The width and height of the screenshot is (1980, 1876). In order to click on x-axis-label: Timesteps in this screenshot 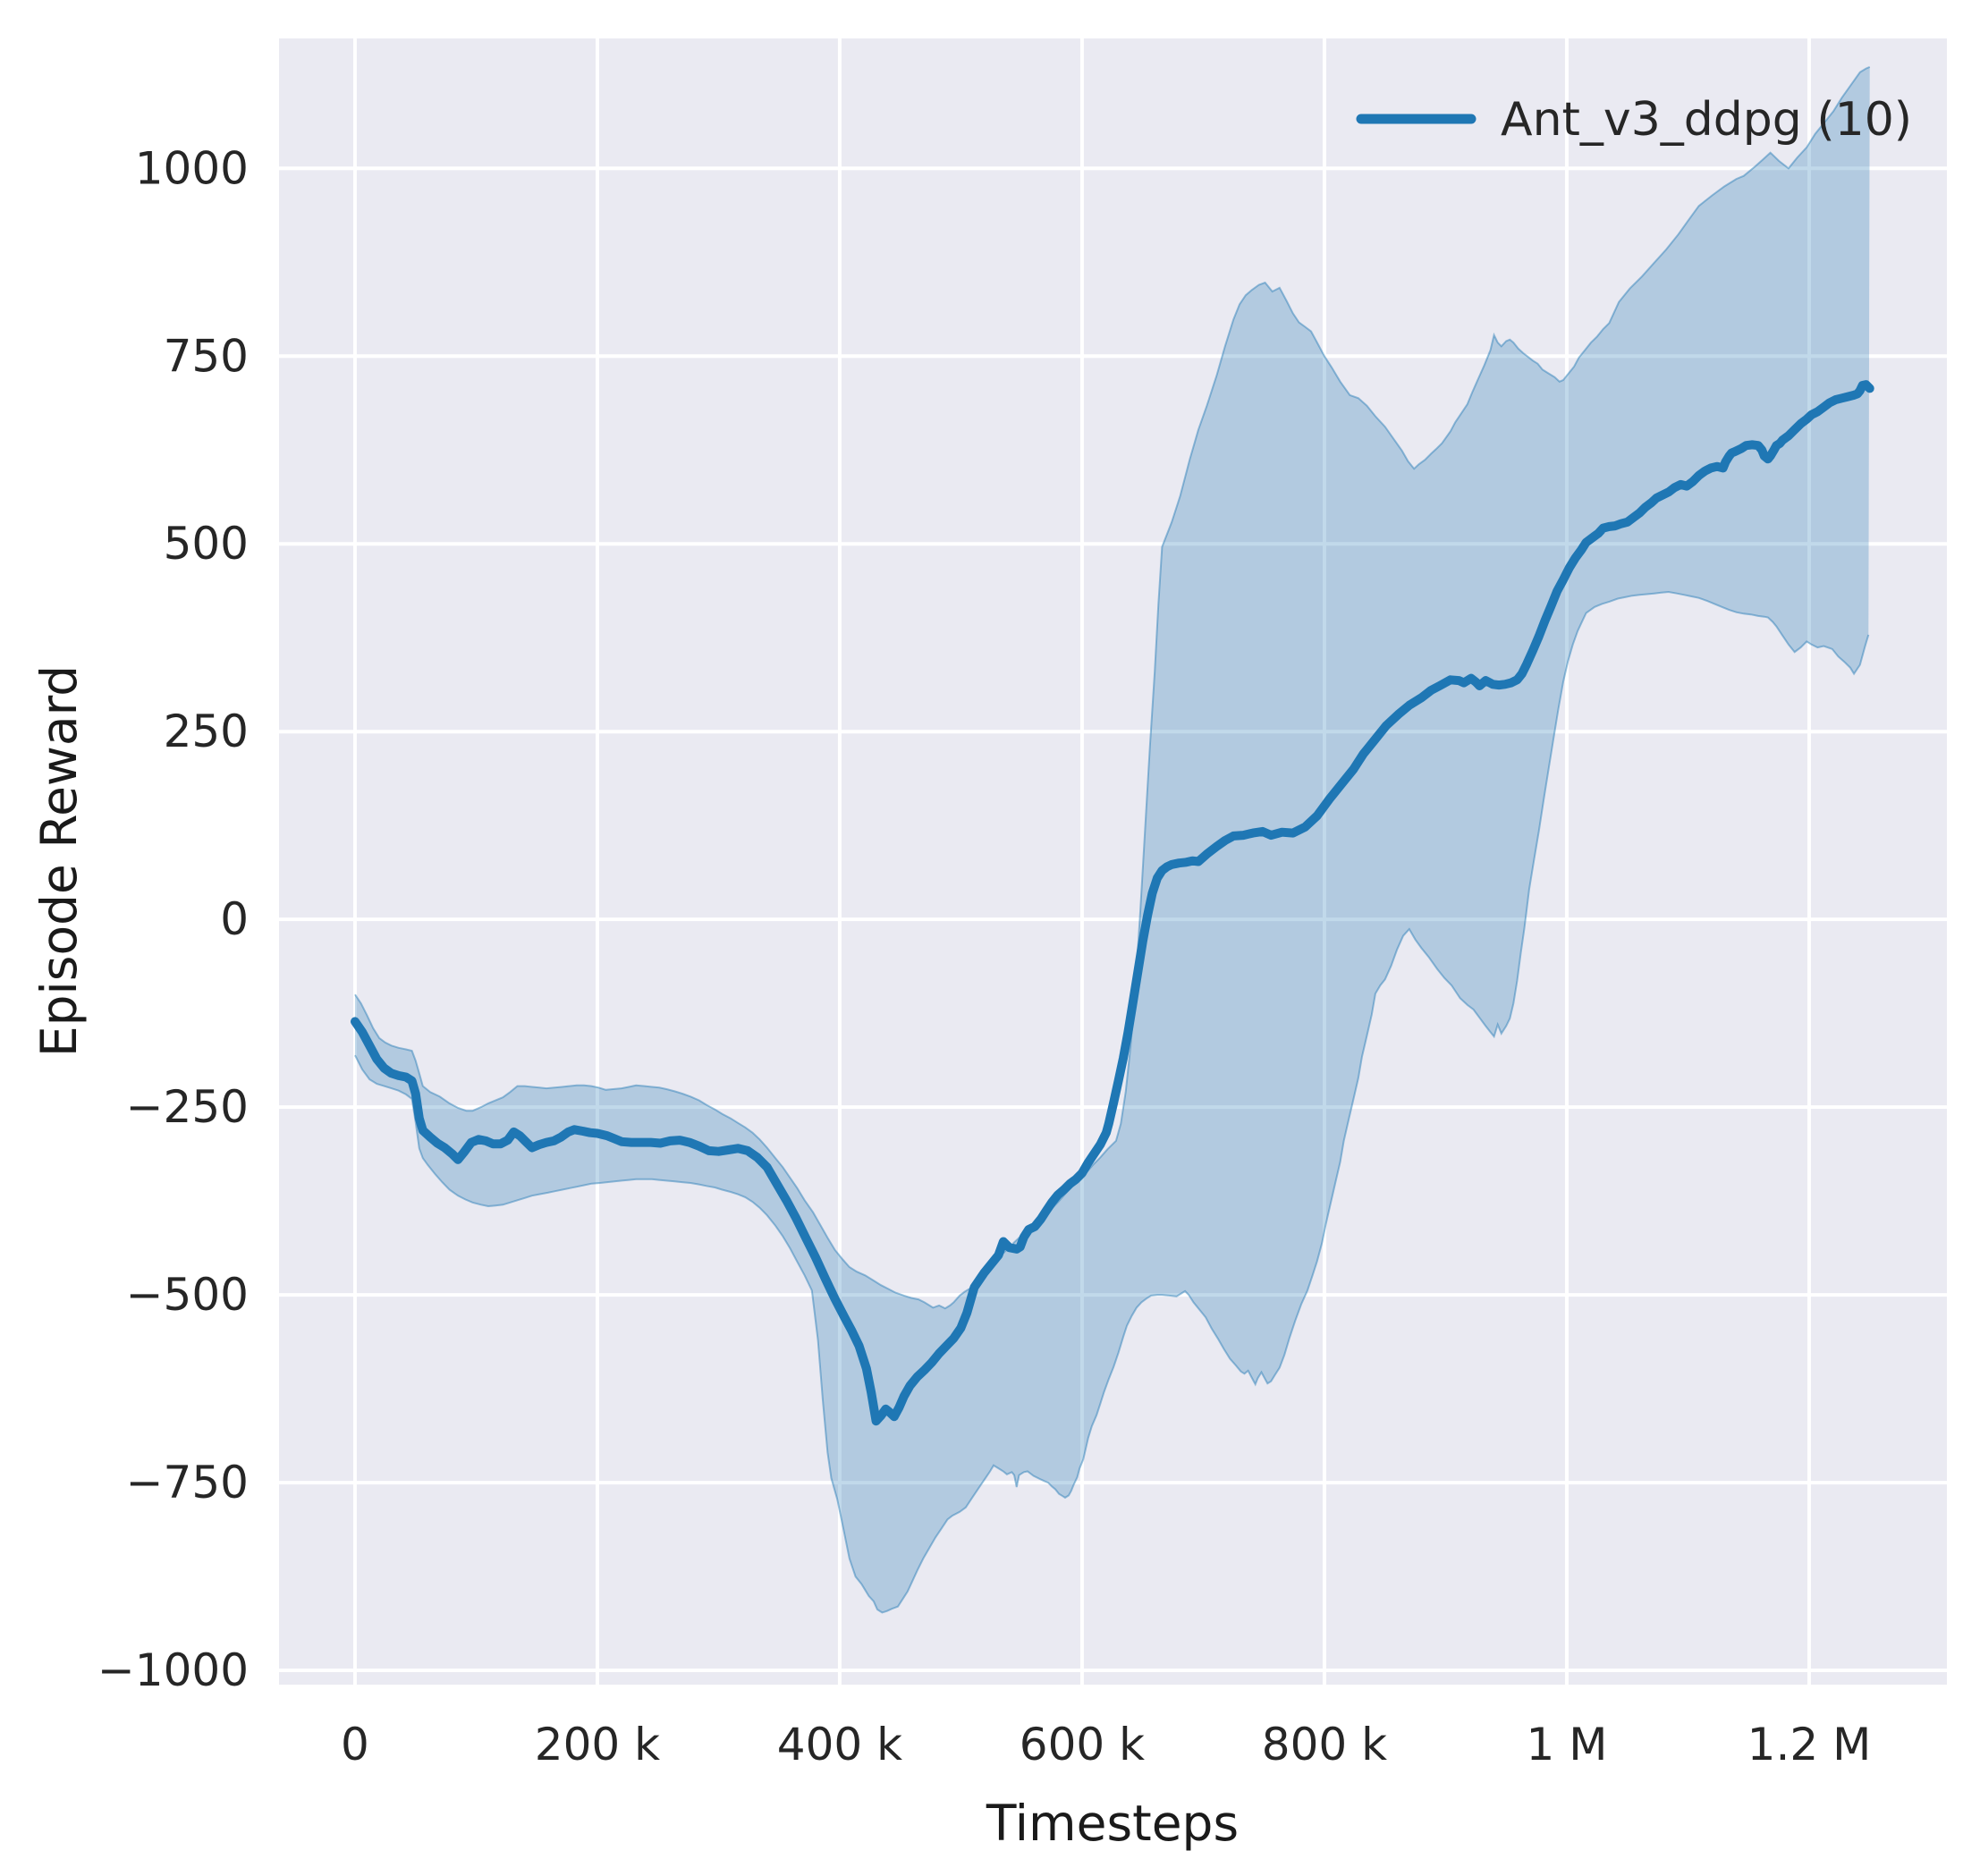, I will do `click(1112, 1823)`.